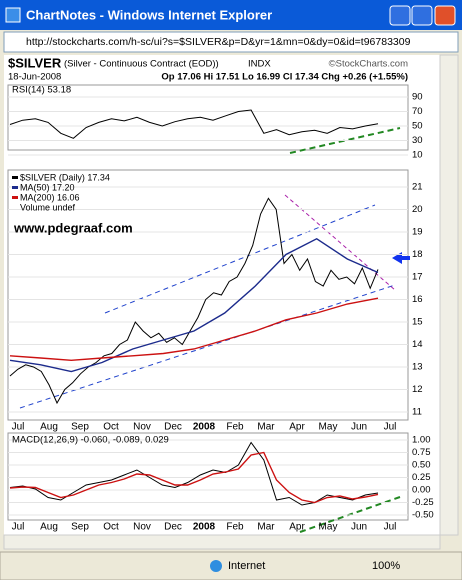 This screenshot has height=585, width=462. Describe the element at coordinates (13, 15) in the screenshot. I see `app-icon` at that location.